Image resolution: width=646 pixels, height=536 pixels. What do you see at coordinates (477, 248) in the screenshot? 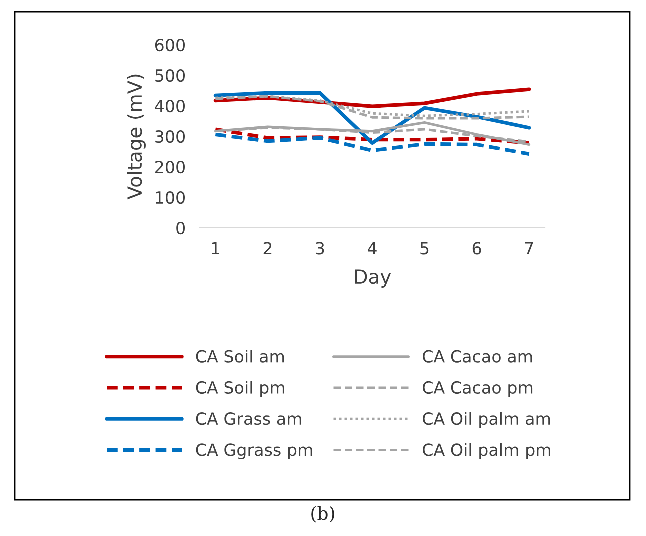
I see `x-tick-label: 6` at bounding box center [477, 248].